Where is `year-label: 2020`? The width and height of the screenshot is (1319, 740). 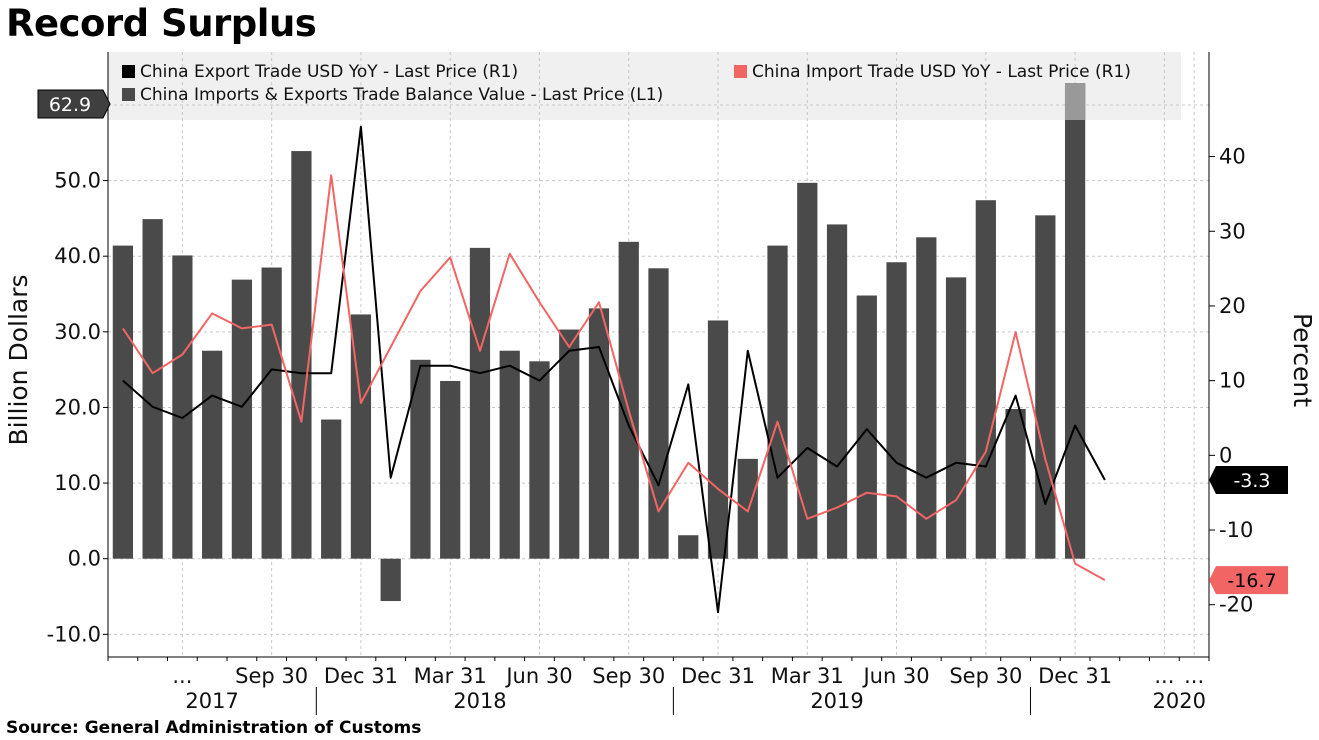 year-label: 2020 is located at coordinates (1179, 701).